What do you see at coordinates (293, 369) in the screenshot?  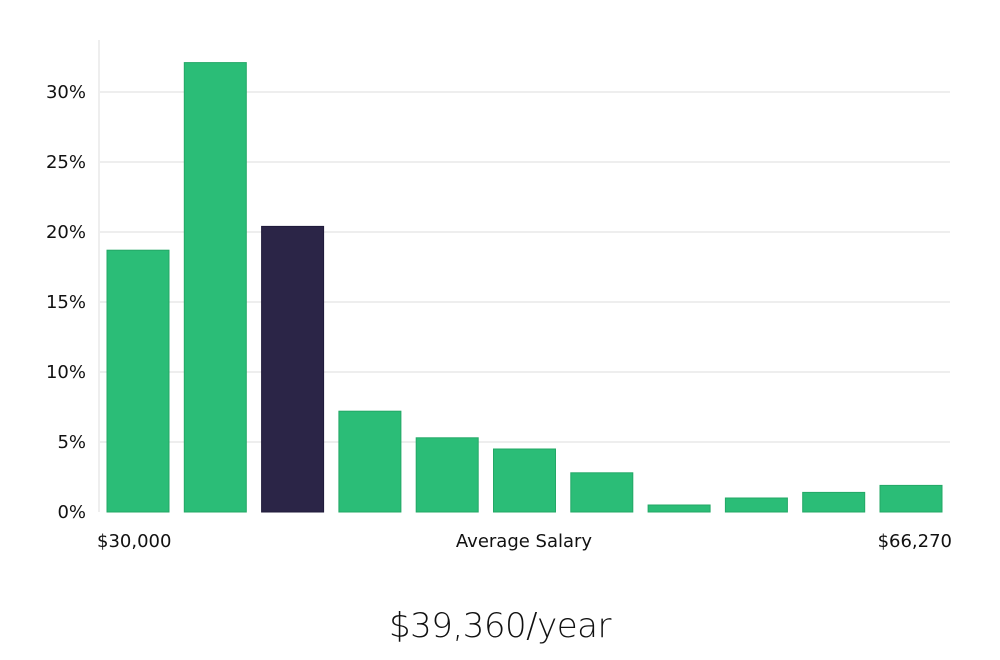 I see `bar-highlighted` at bounding box center [293, 369].